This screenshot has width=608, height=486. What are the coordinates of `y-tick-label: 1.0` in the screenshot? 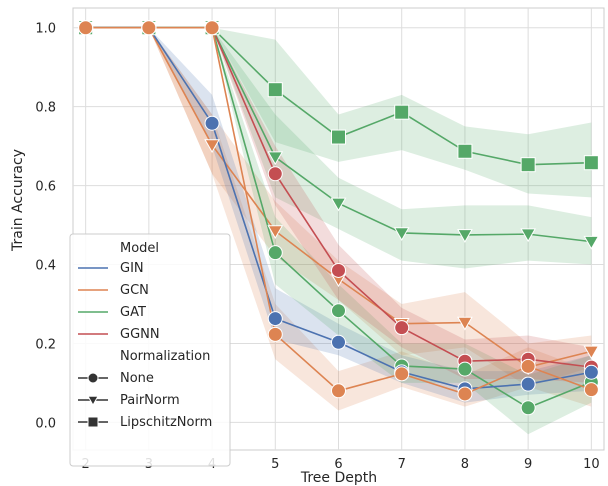 It's located at (45, 29).